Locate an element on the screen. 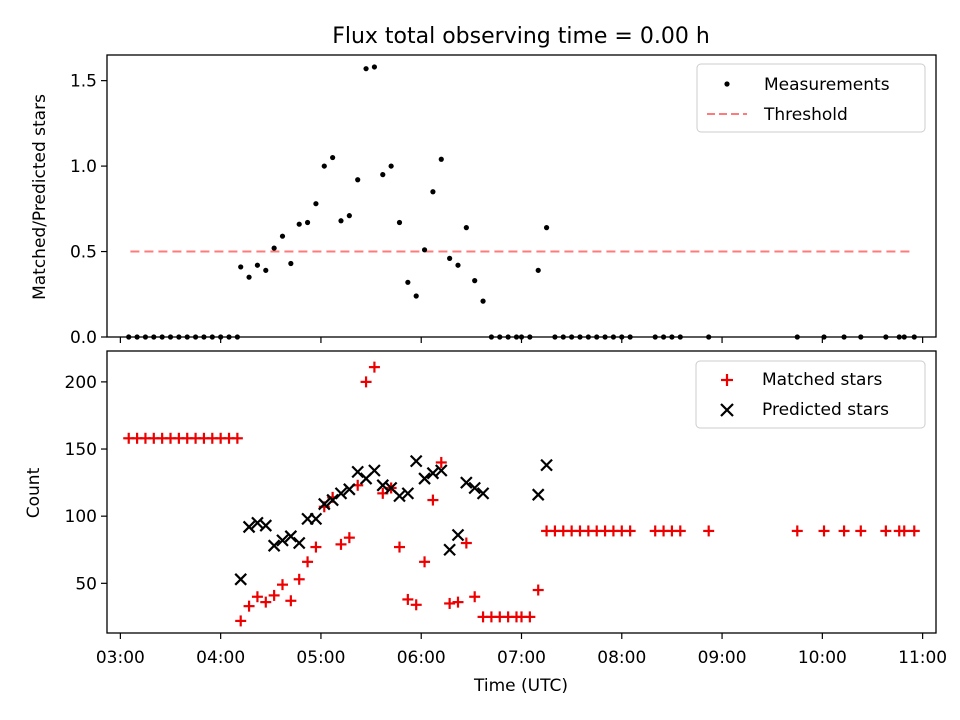  top-y-axis: 0.0 0.5 1.0 1.5 is located at coordinates (88, 210).